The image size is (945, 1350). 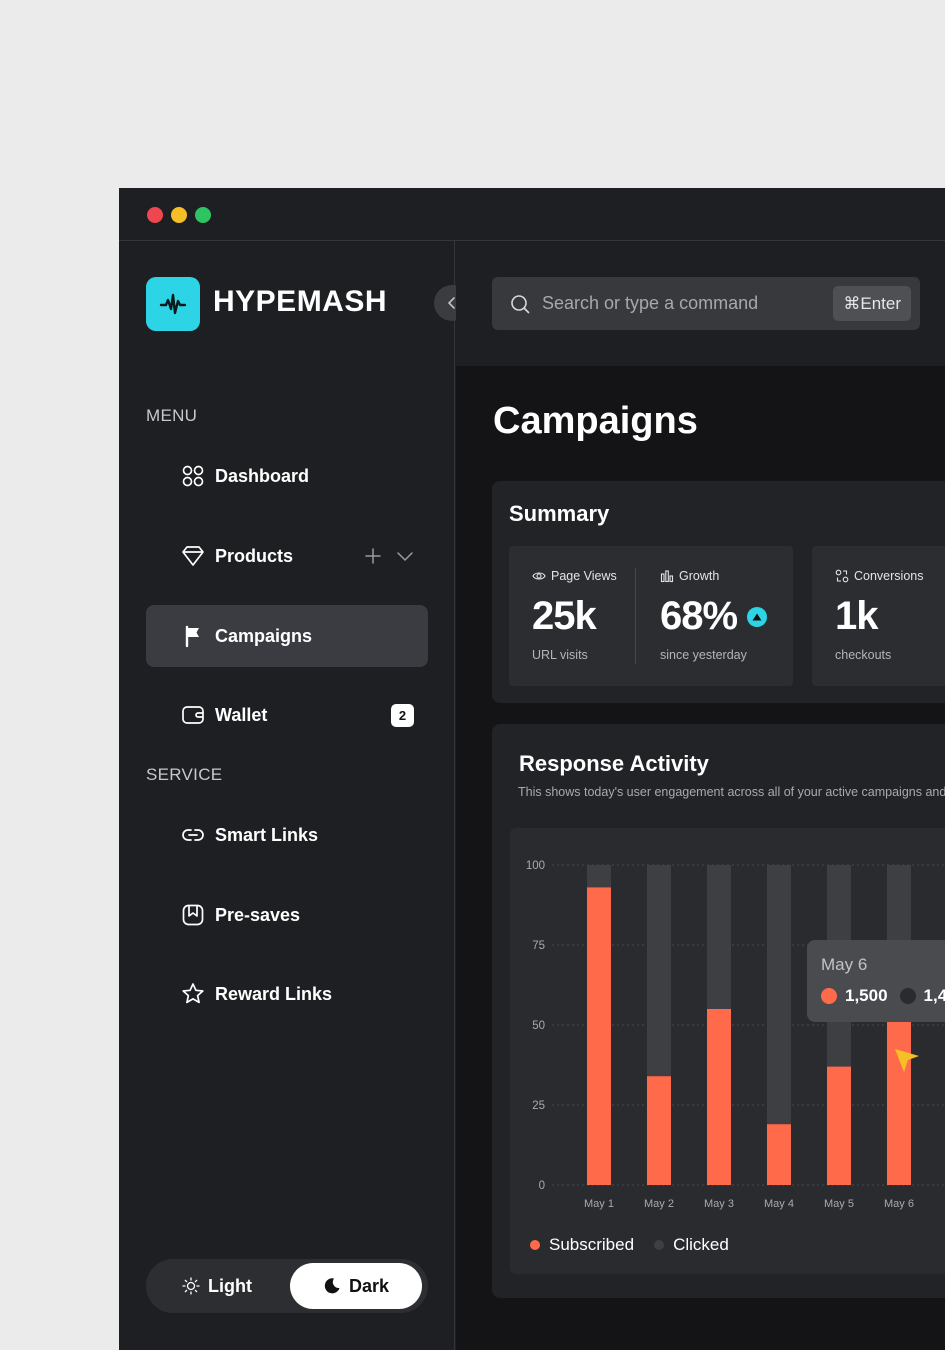 I want to click on star-icon, so click(x=193, y=994).